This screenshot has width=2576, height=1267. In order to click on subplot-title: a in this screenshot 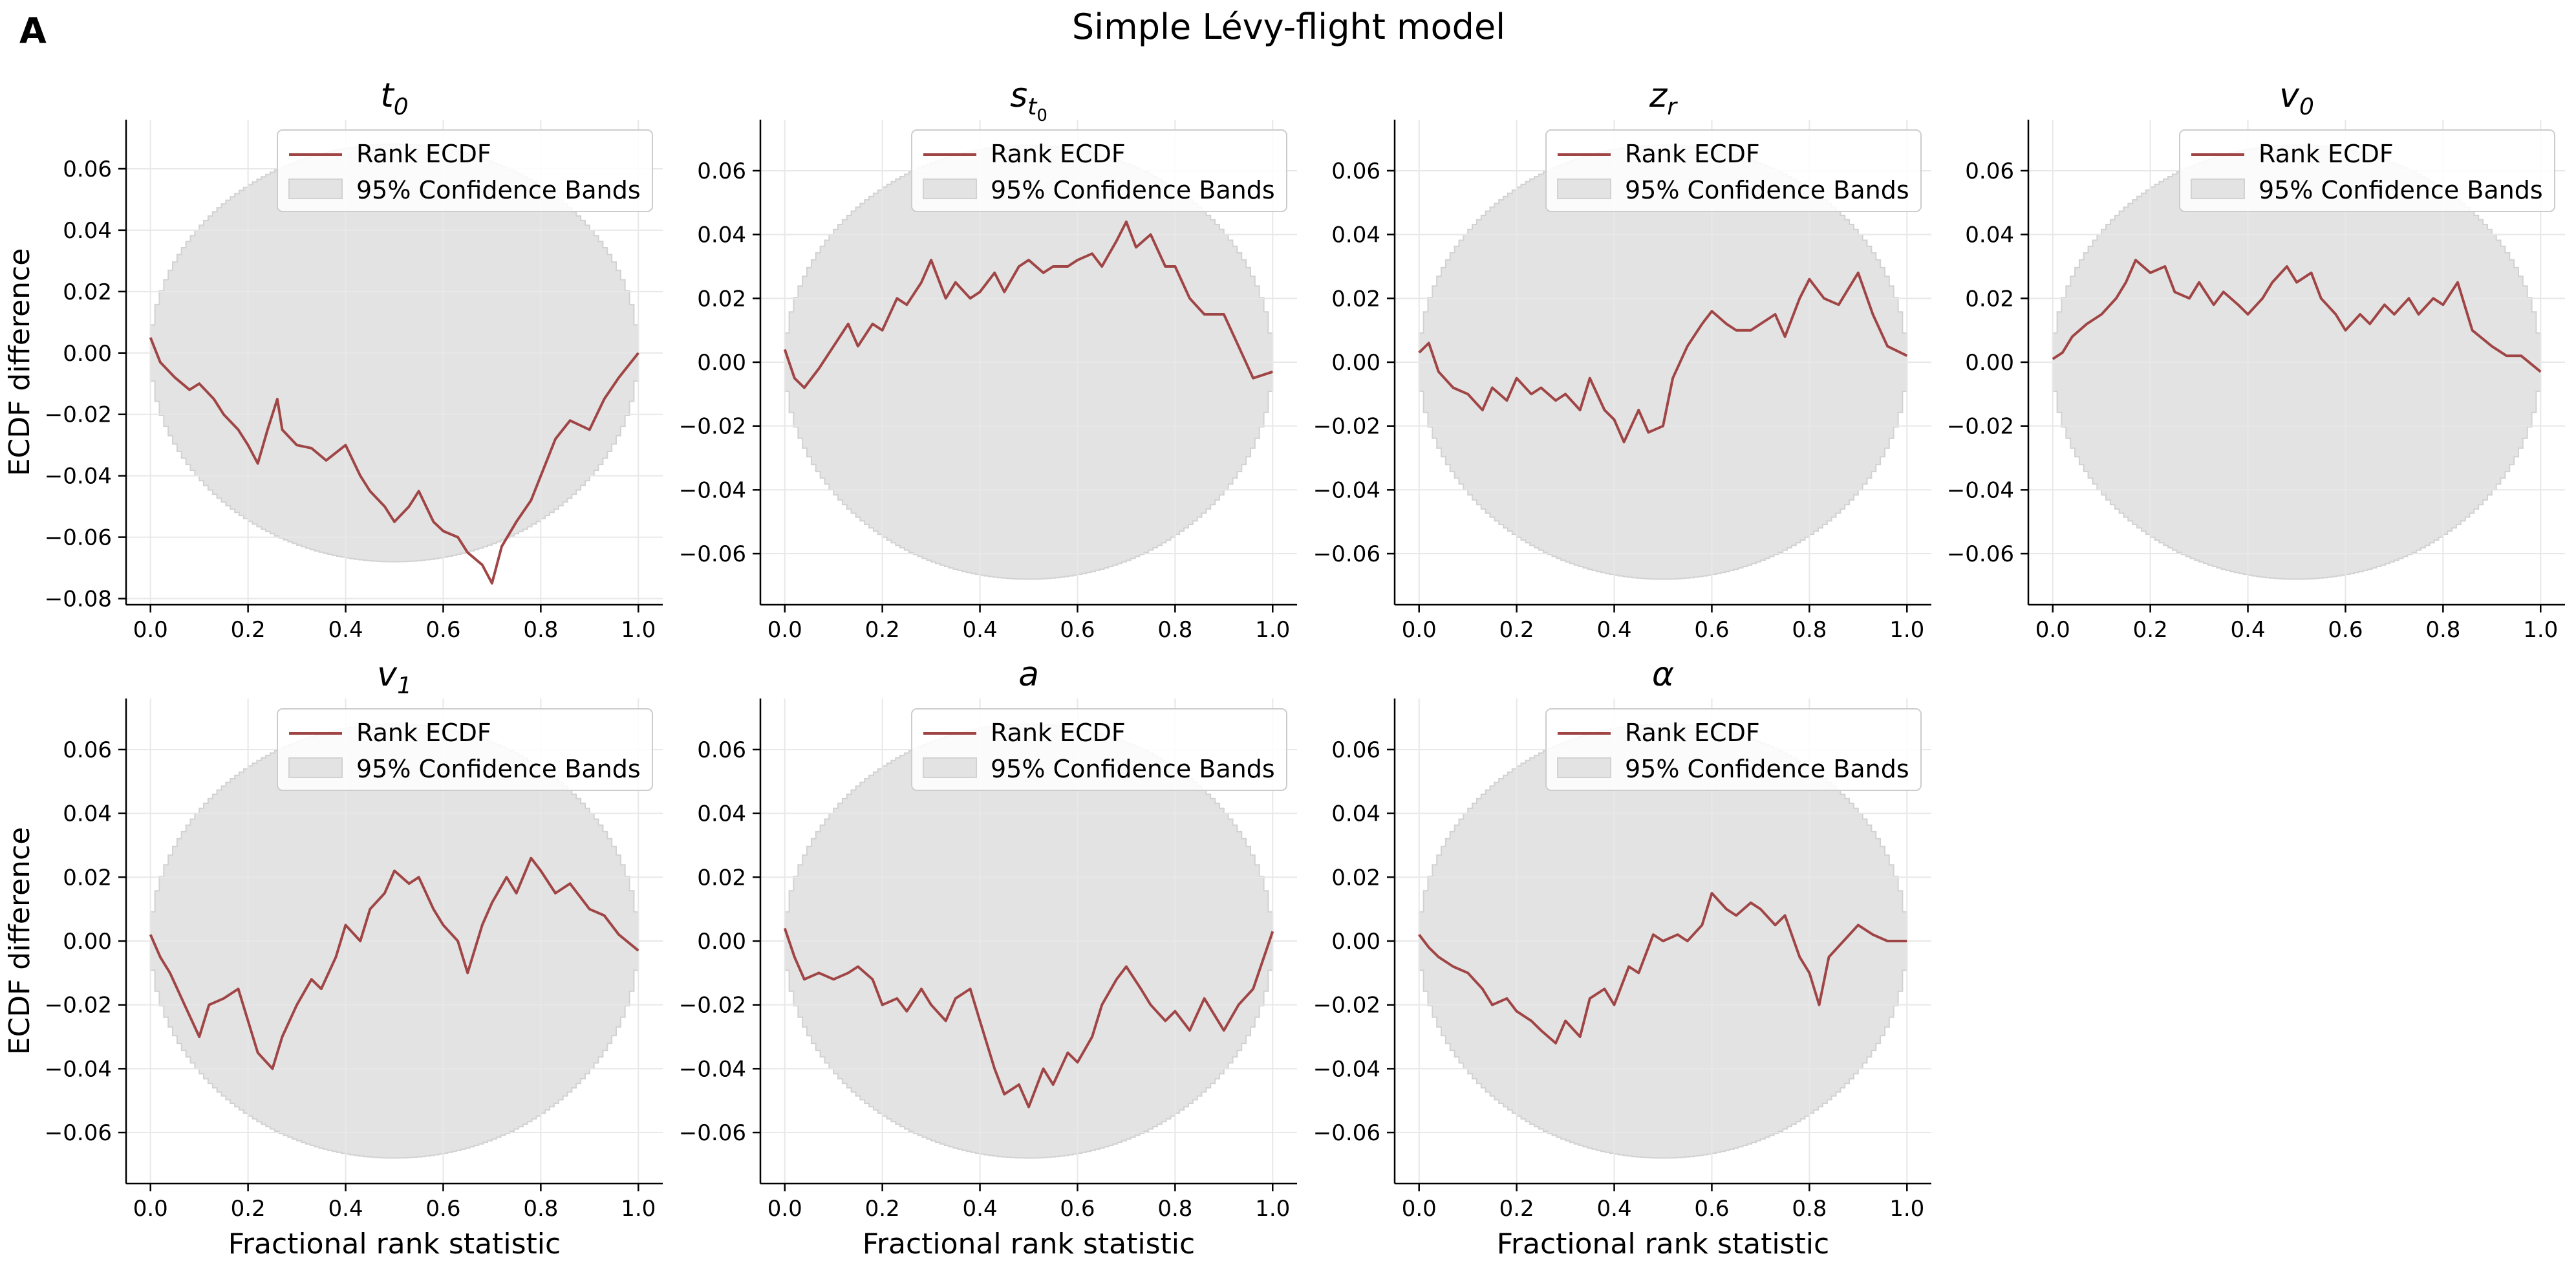, I will do `click(1028, 674)`.